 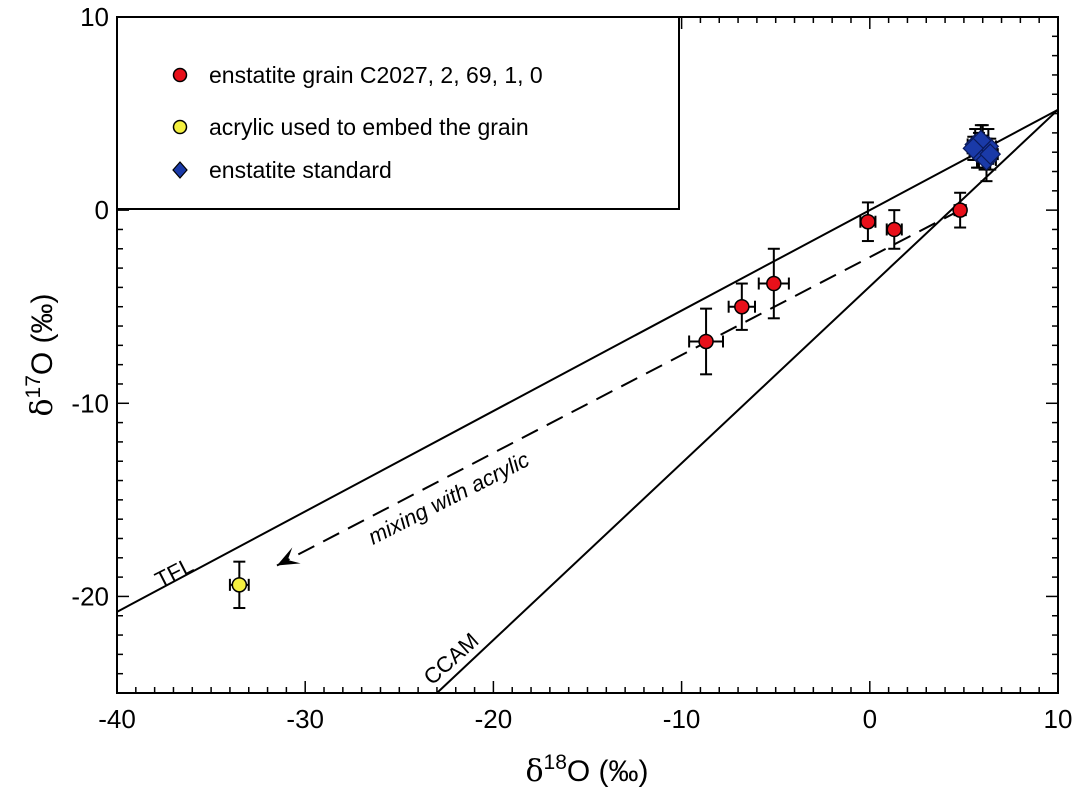 I want to click on x-tick-label: -20, so click(x=494, y=719).